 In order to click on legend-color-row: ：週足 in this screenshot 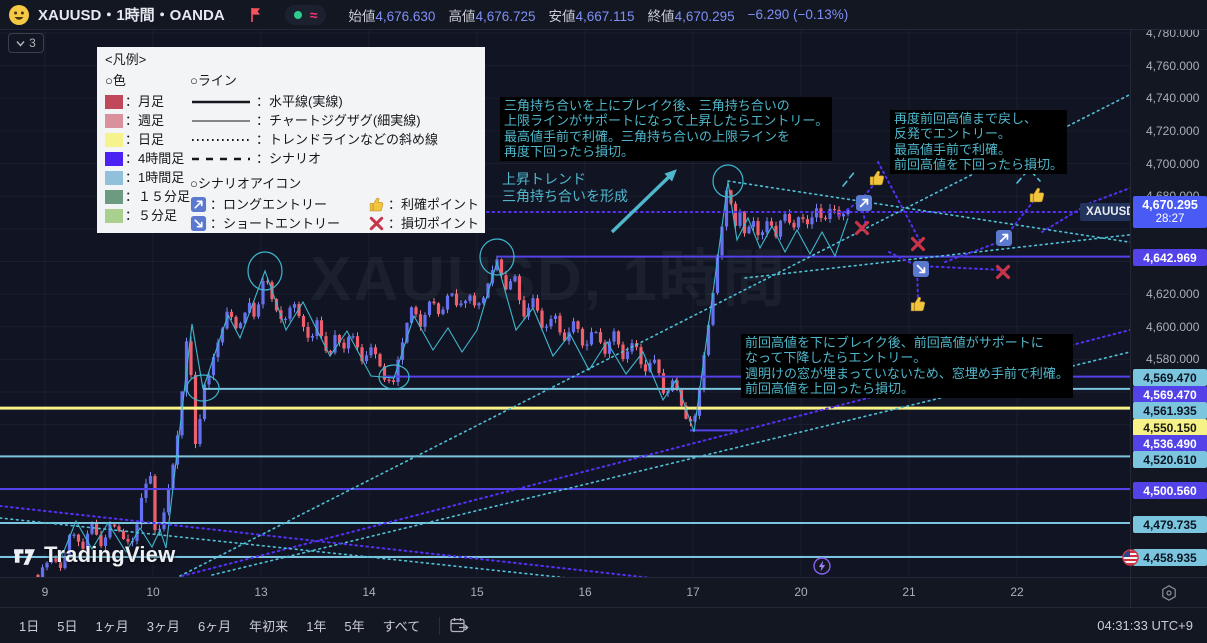, I will do `click(147, 120)`.